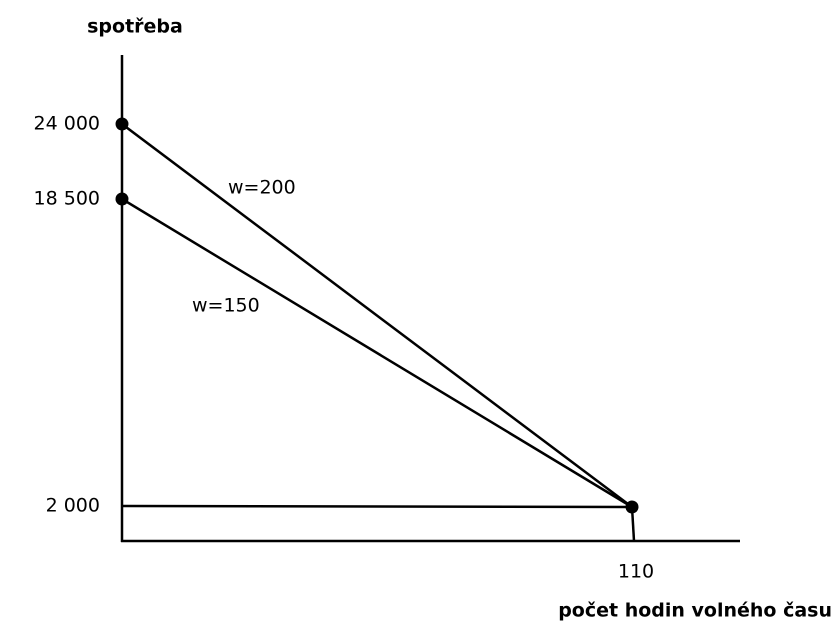  Describe the element at coordinates (135, 27) in the screenshot. I see `y-axis-label: spotřeba` at that location.